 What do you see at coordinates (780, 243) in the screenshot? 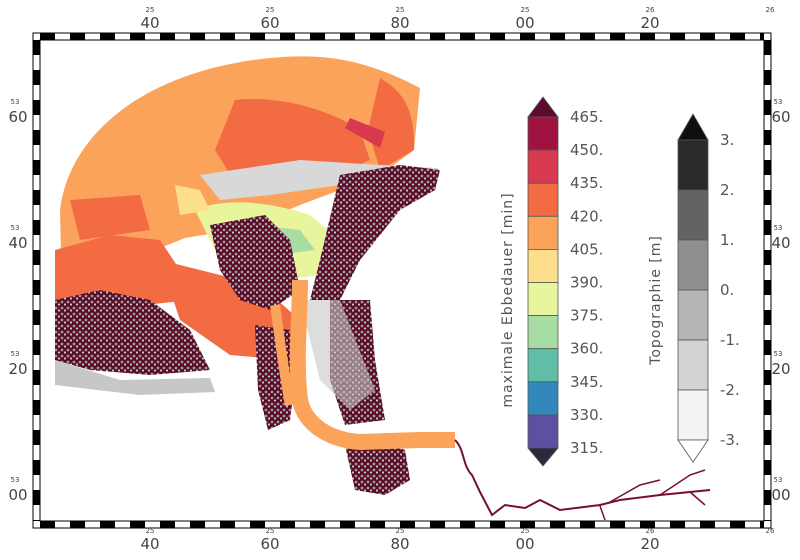
I see `axis-right-major-label: 40` at bounding box center [780, 243].